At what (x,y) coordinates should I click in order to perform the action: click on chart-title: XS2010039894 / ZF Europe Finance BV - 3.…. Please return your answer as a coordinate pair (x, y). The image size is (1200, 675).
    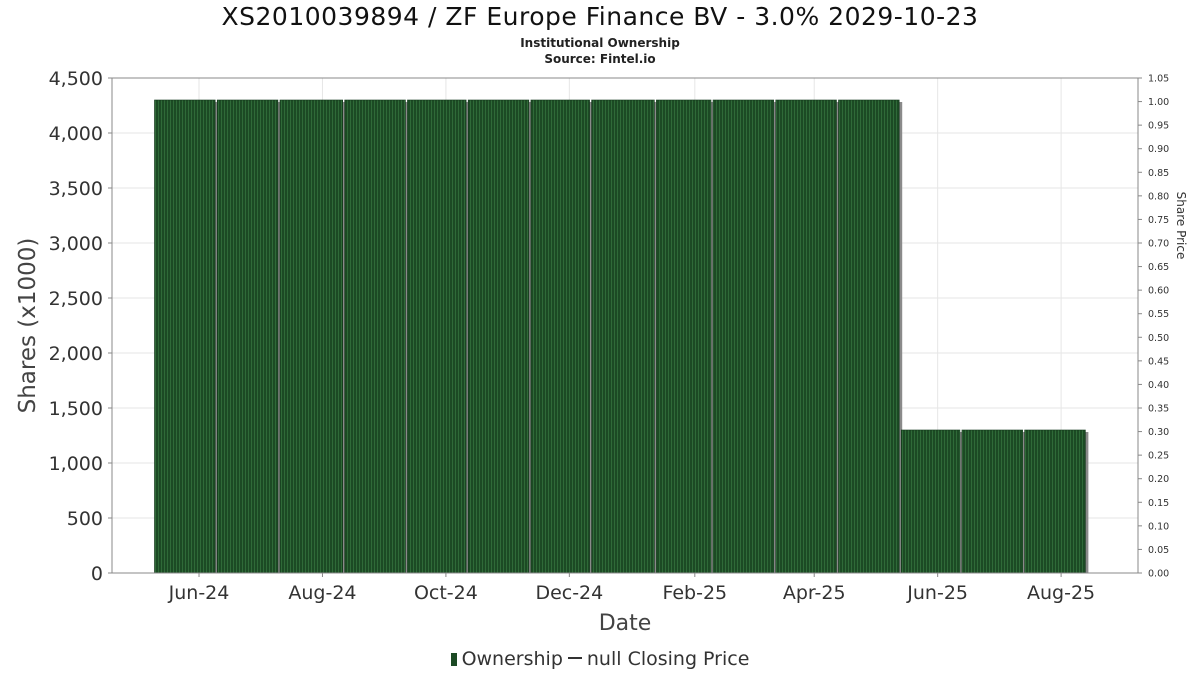
    Looking at the image, I should click on (600, 16).